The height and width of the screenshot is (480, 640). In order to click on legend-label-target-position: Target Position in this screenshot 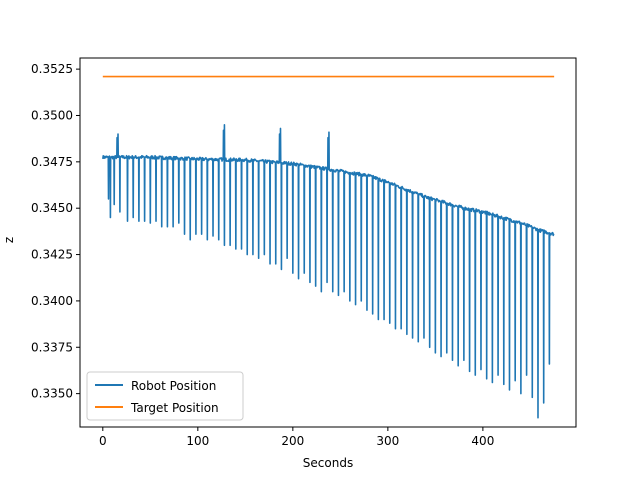, I will do `click(174, 408)`.